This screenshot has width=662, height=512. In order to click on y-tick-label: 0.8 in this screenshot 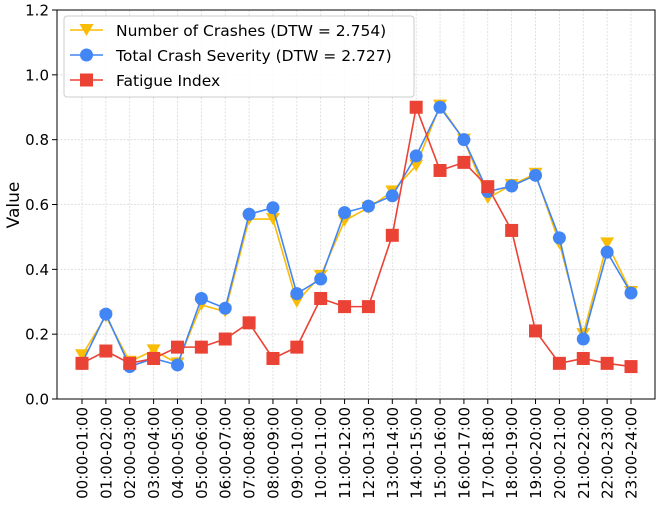, I will do `click(37, 140)`.